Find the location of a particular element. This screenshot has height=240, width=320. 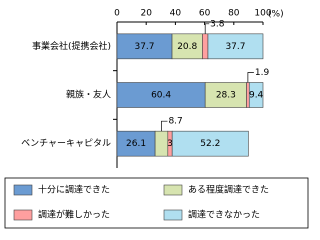

x-tick-label: 40 is located at coordinates (176, 14).